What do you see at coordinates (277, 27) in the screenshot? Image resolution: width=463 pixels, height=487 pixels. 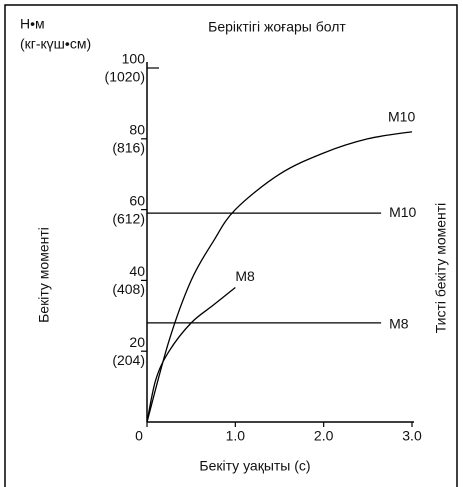 I see `chart-title: Беріктігі жоғары болт` at bounding box center [277, 27].